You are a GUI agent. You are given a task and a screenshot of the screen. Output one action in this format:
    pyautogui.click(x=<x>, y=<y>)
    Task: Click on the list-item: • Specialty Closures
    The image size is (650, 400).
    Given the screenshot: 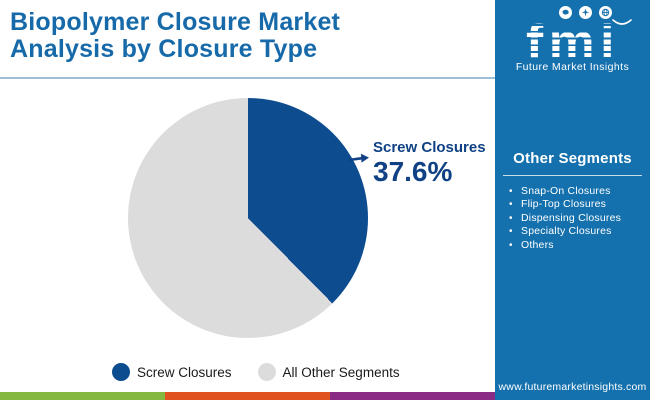 What is the action you would take?
    pyautogui.click(x=575, y=231)
    